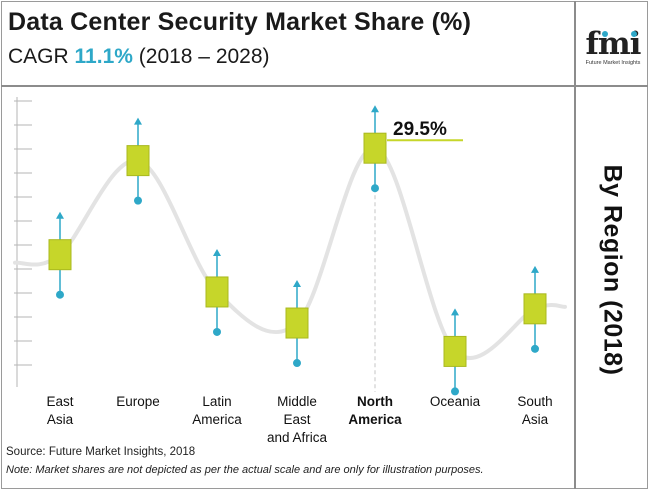  I want to click on x-tick-label-line: North, so click(375, 401).